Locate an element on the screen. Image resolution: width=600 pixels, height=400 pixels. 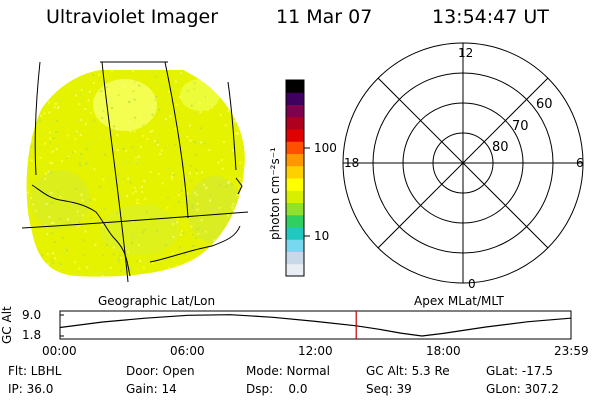
uv-image-bright-region is located at coordinates (200, 95).